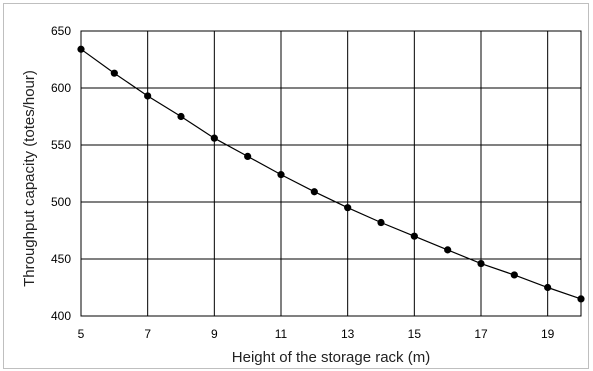 The height and width of the screenshot is (371, 593). What do you see at coordinates (61, 316) in the screenshot?
I see `y-tick-label: 400` at bounding box center [61, 316].